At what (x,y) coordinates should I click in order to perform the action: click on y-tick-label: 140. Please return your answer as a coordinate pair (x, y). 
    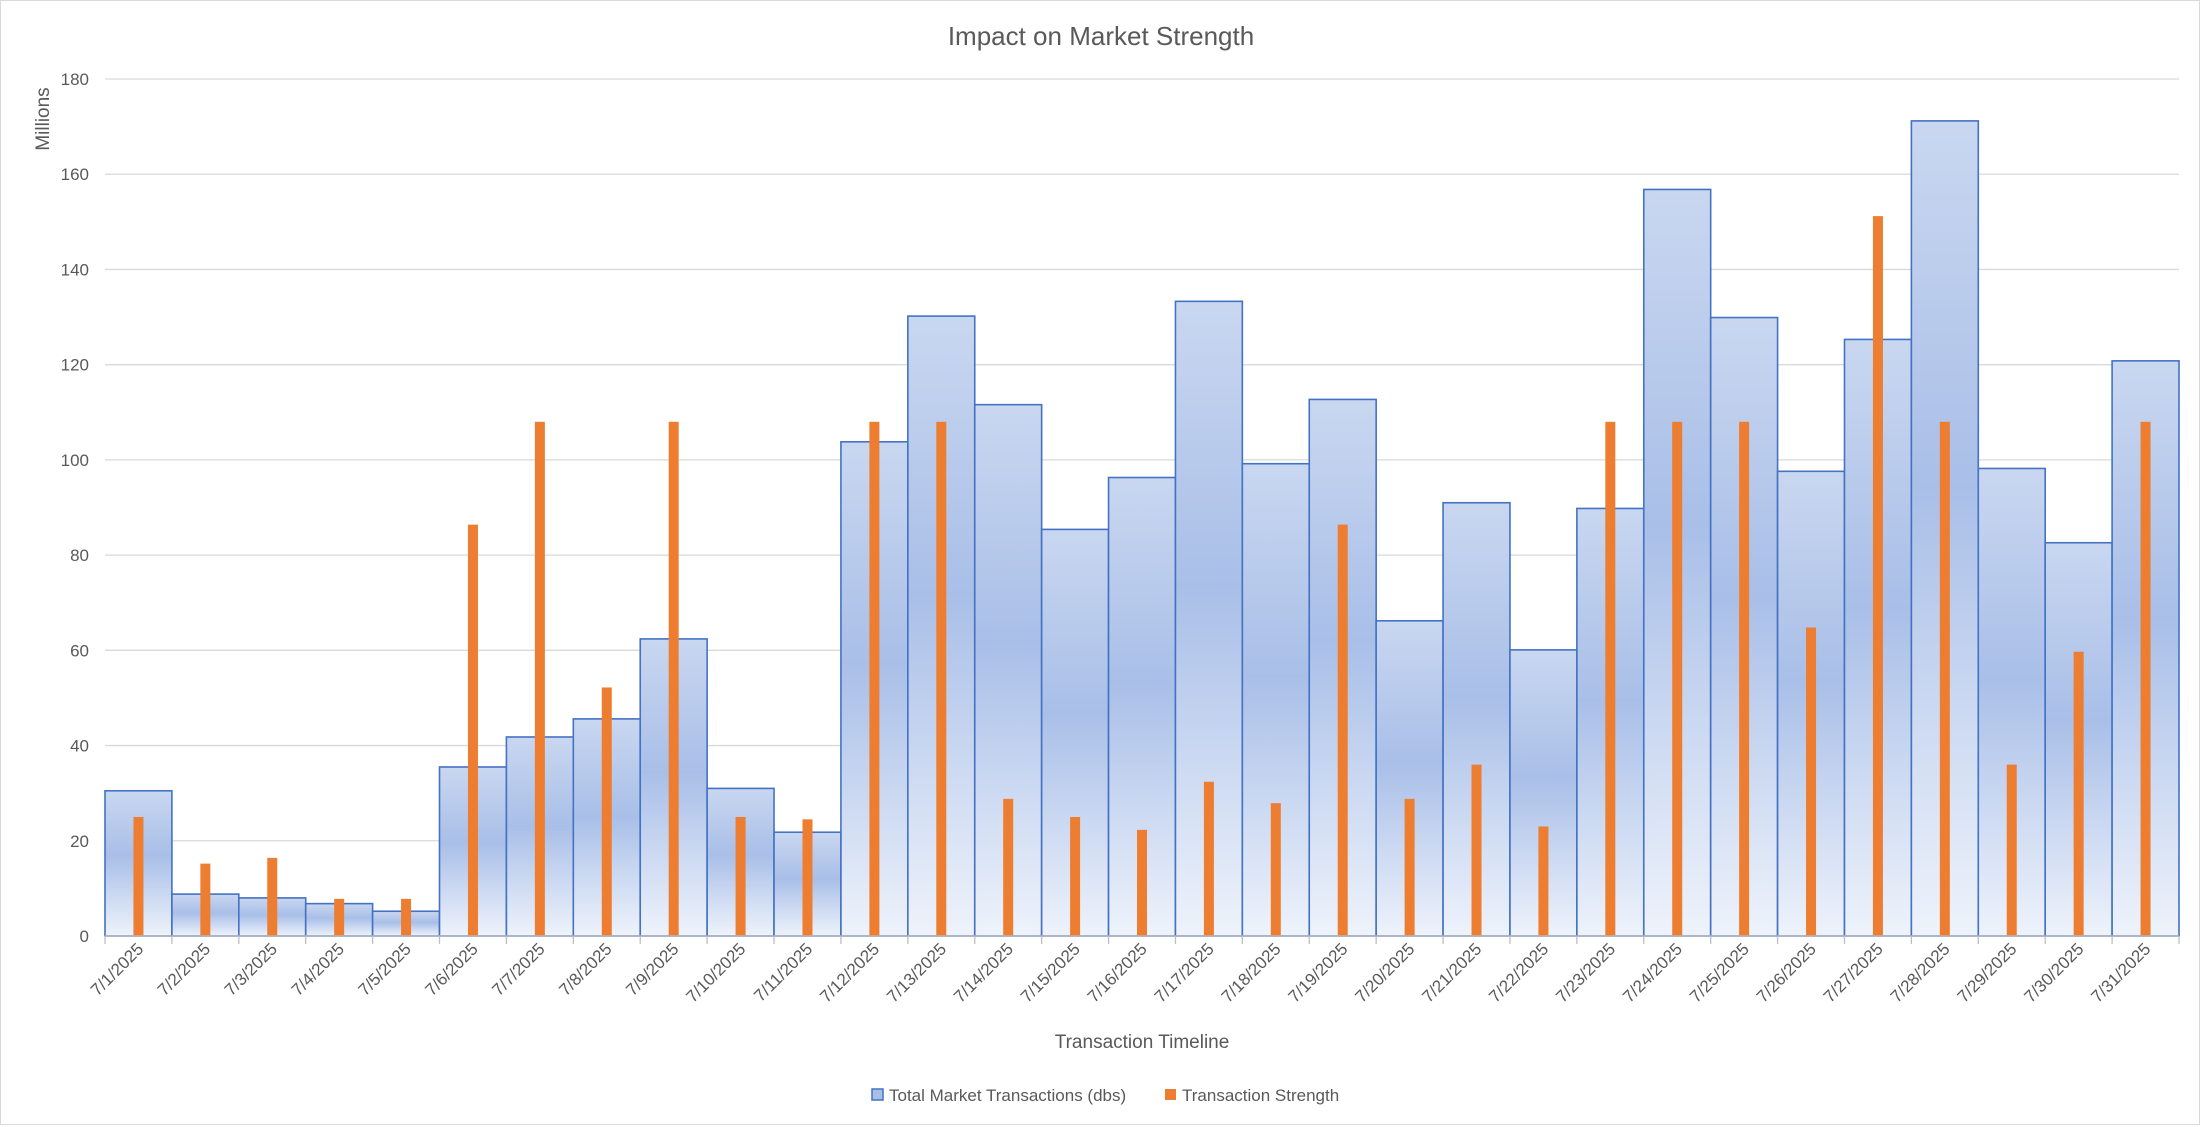
    Looking at the image, I should click on (75, 269).